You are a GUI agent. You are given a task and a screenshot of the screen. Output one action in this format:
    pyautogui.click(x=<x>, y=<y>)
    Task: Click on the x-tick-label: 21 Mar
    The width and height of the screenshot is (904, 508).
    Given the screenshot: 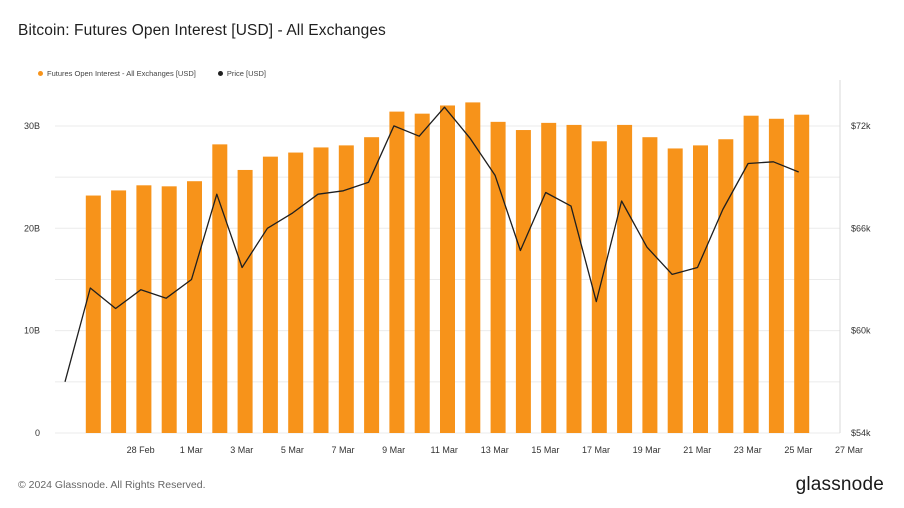 What is the action you would take?
    pyautogui.click(x=697, y=450)
    